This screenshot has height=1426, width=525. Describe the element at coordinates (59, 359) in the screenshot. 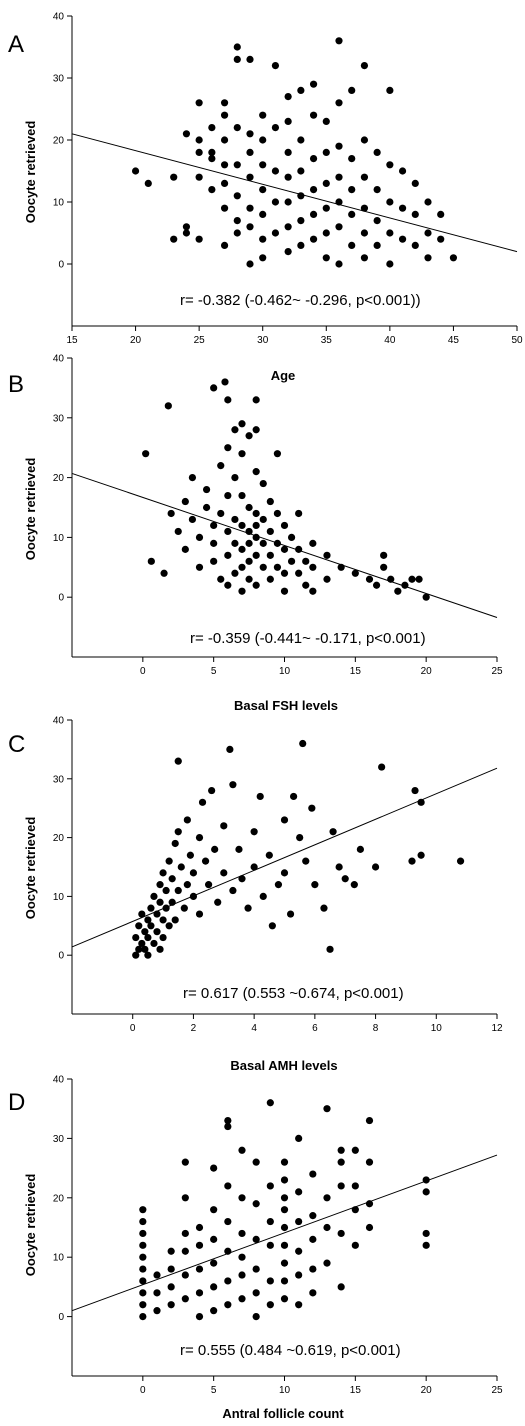

I see `y-tick-label: 40` at that location.